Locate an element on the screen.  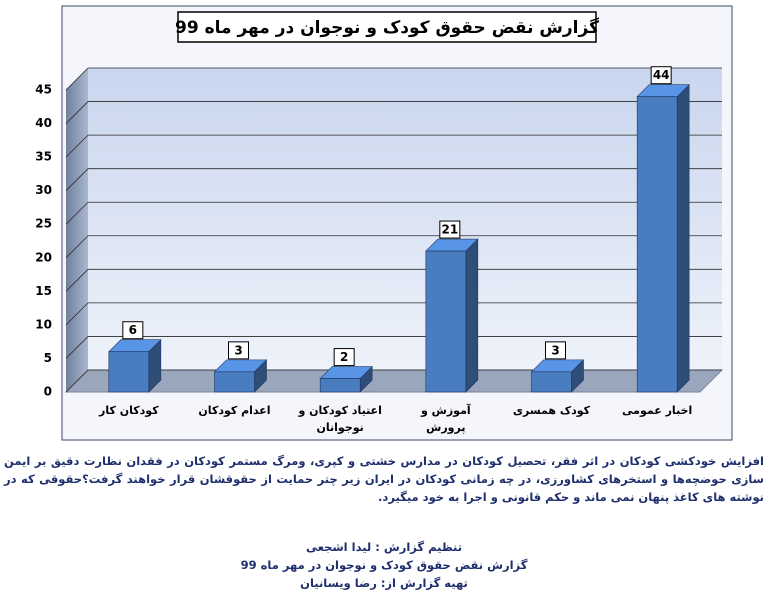
x-tick-label: کودکان کار is located at coordinates (129, 410).